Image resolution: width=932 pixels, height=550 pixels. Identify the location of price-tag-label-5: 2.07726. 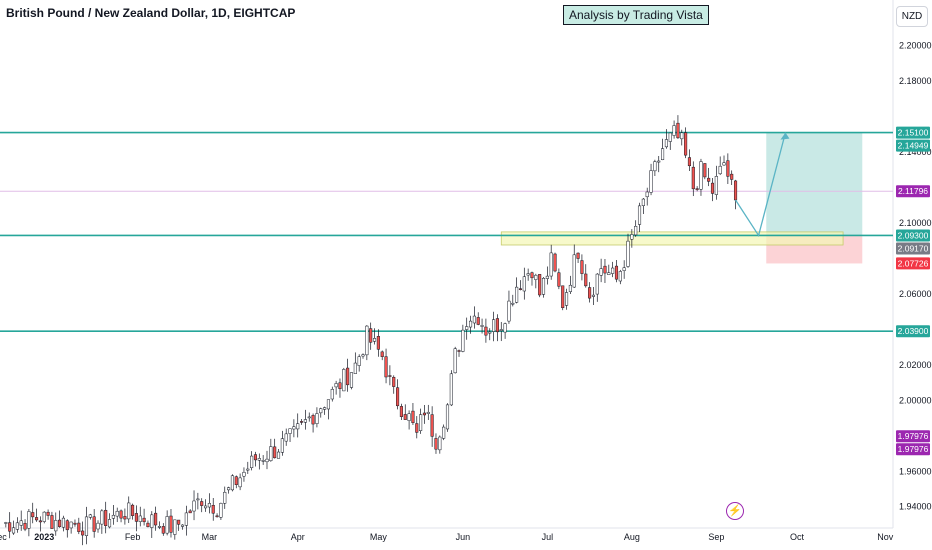
(913, 263).